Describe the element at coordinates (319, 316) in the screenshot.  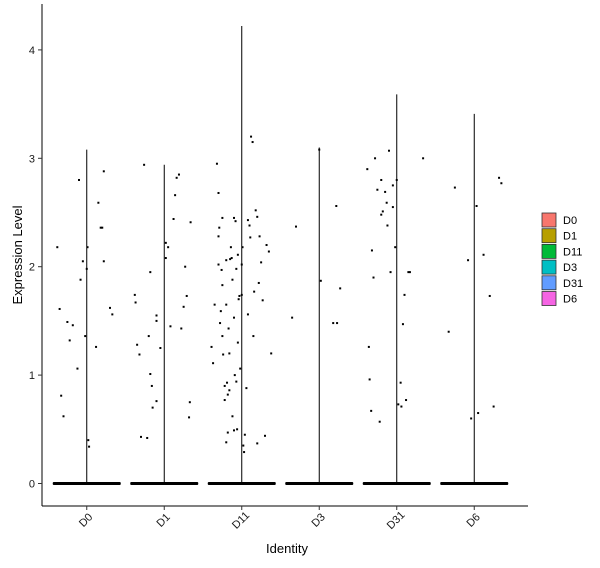
I see `violin-D3` at that location.